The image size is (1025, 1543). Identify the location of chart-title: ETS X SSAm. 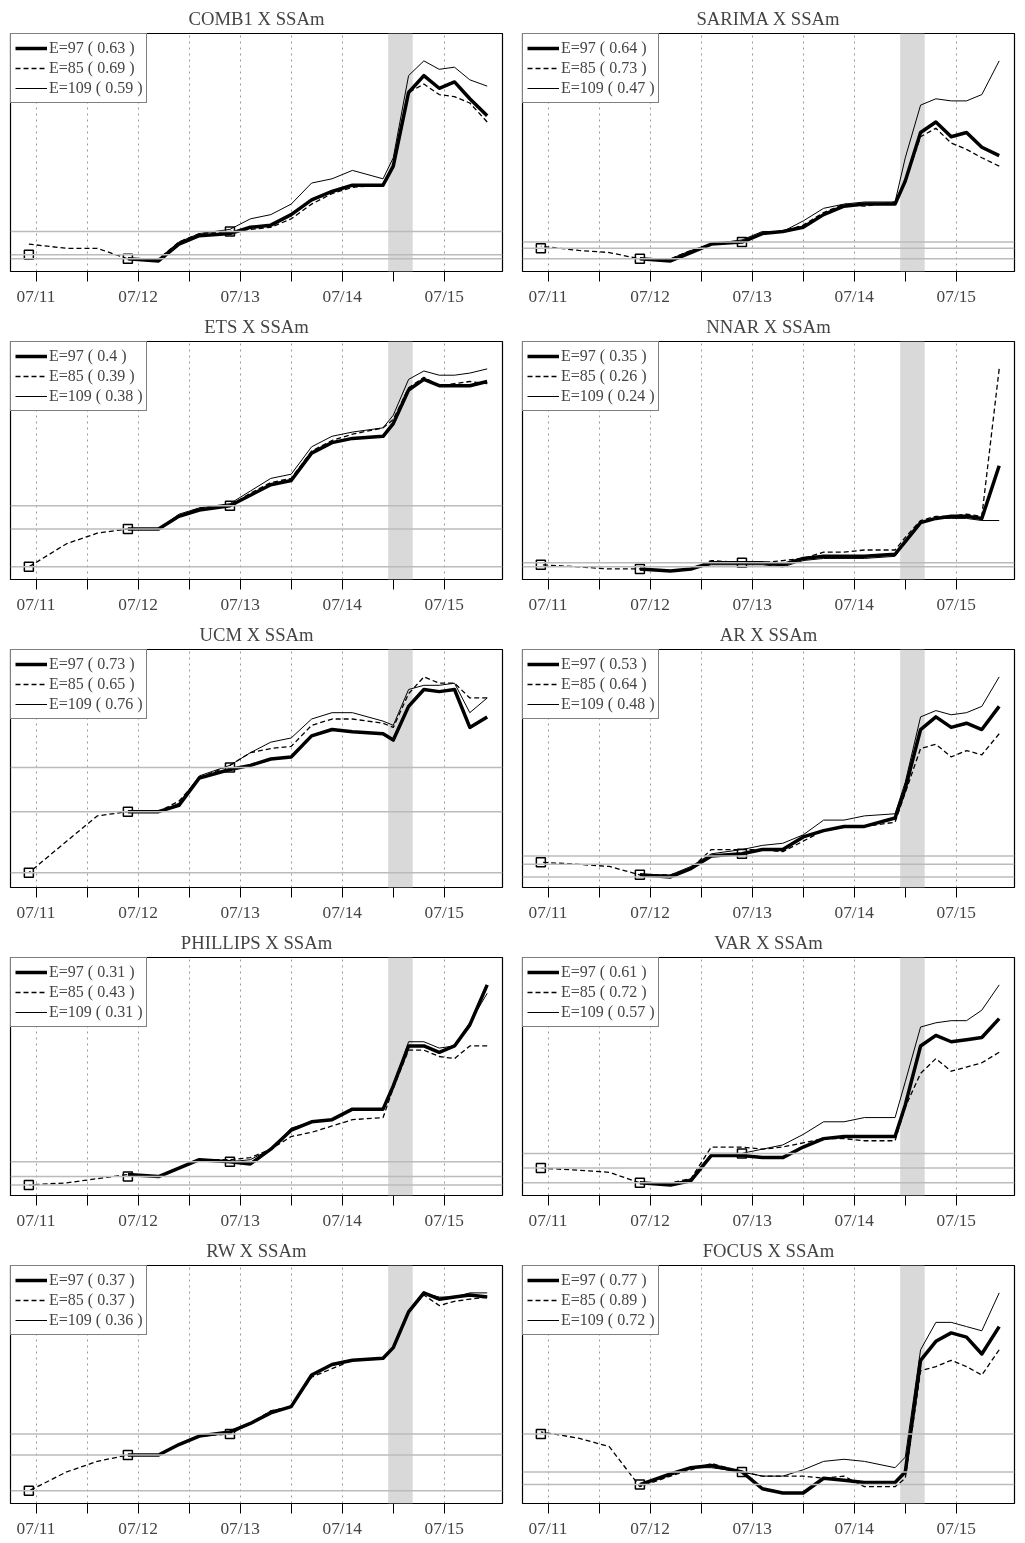
(257, 326).